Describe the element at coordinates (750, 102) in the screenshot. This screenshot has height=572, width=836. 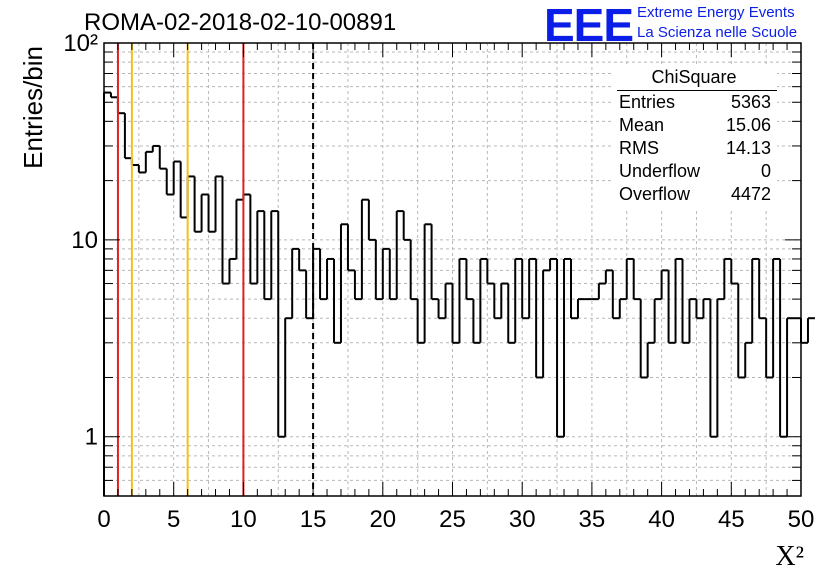
I see `stats-value: 5363` at that location.